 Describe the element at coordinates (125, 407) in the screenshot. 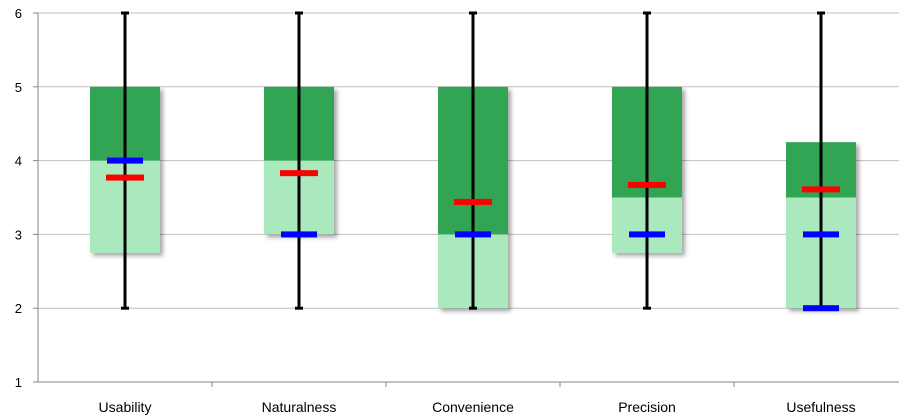

I see `x-label-usability: Usability` at that location.